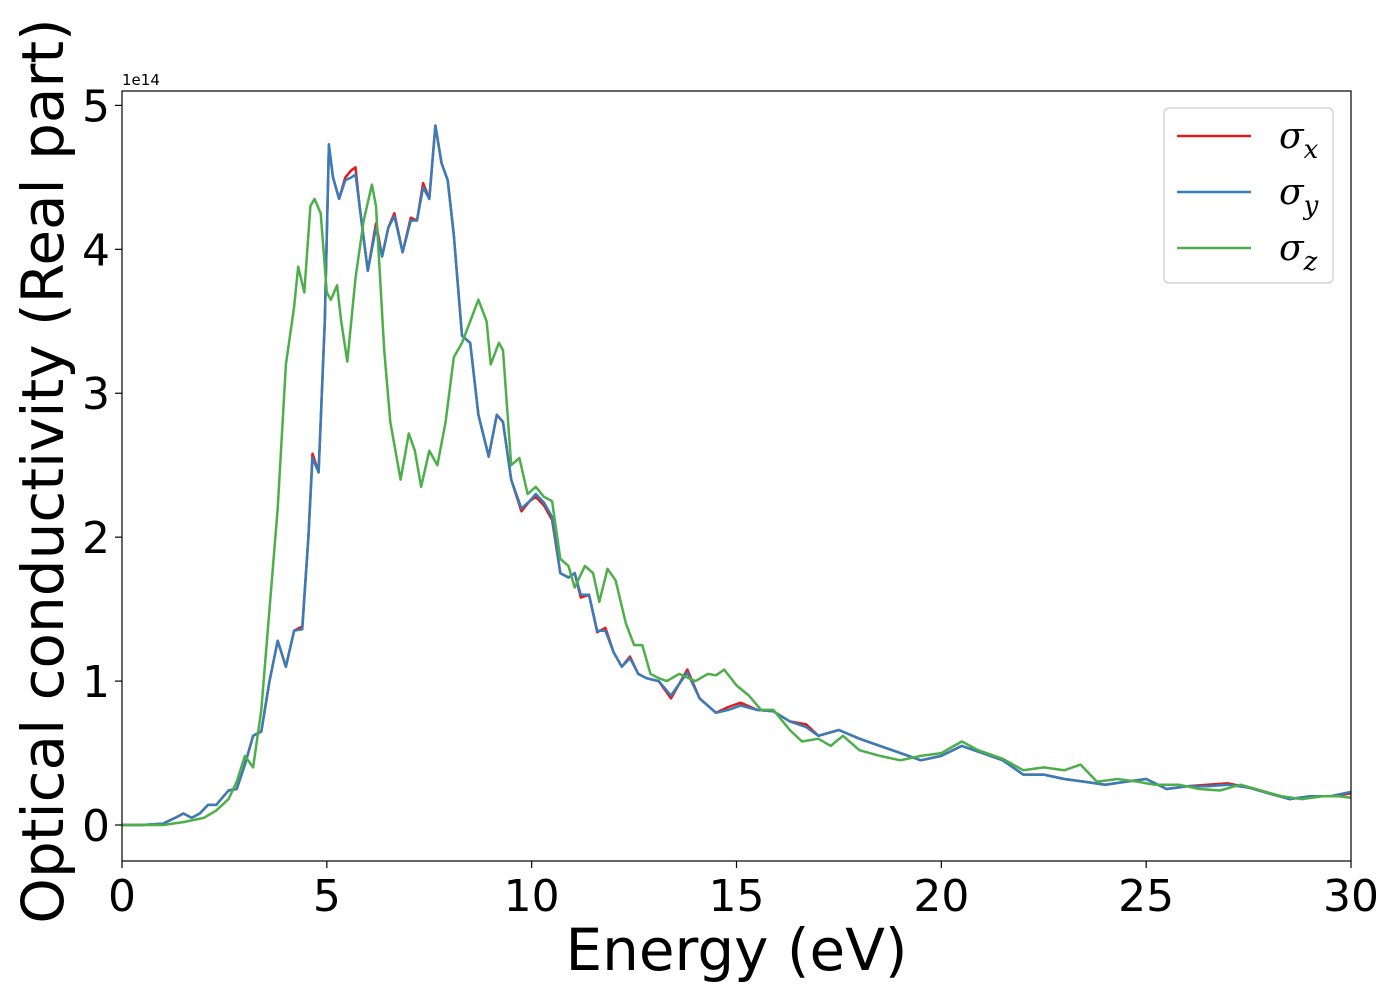 The width and height of the screenshot is (1400, 1000). I want to click on y-tick-label: 0, so click(96, 826).